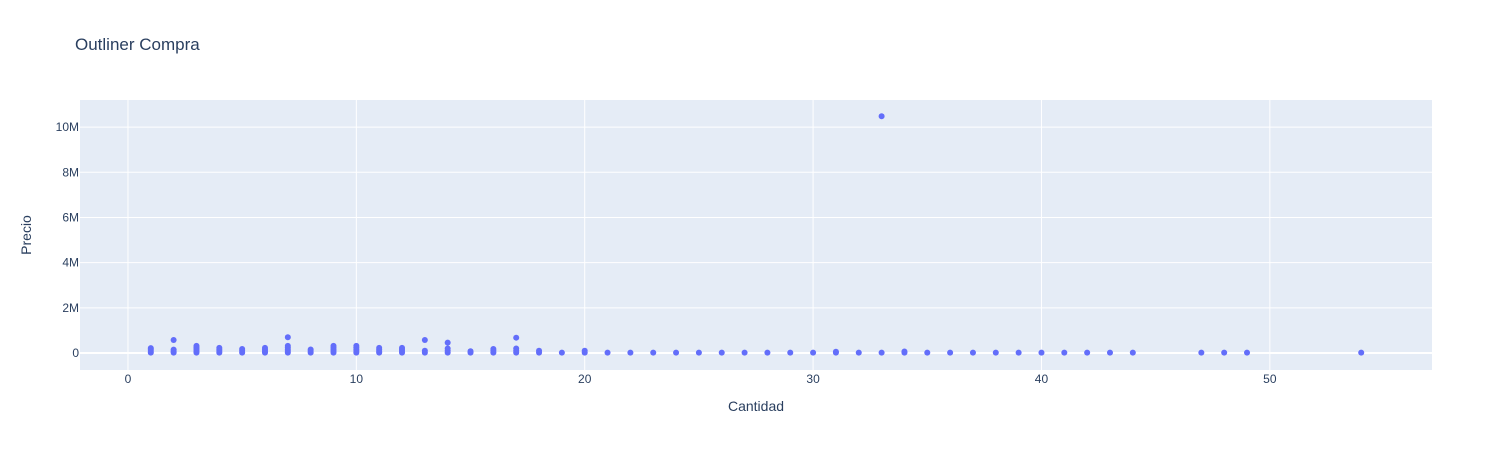 Image resolution: width=1512 pixels, height=450 pixels. I want to click on chart-title: Outliner Compra, so click(137, 44).